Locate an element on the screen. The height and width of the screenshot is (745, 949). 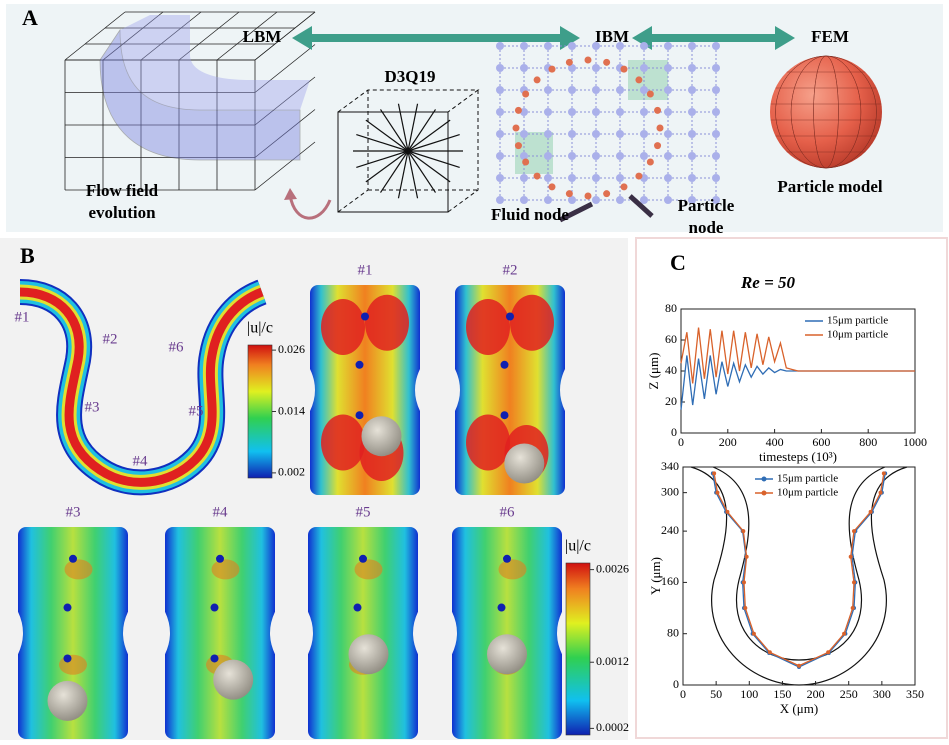
section-label: #3 is located at coordinates (92, 407).